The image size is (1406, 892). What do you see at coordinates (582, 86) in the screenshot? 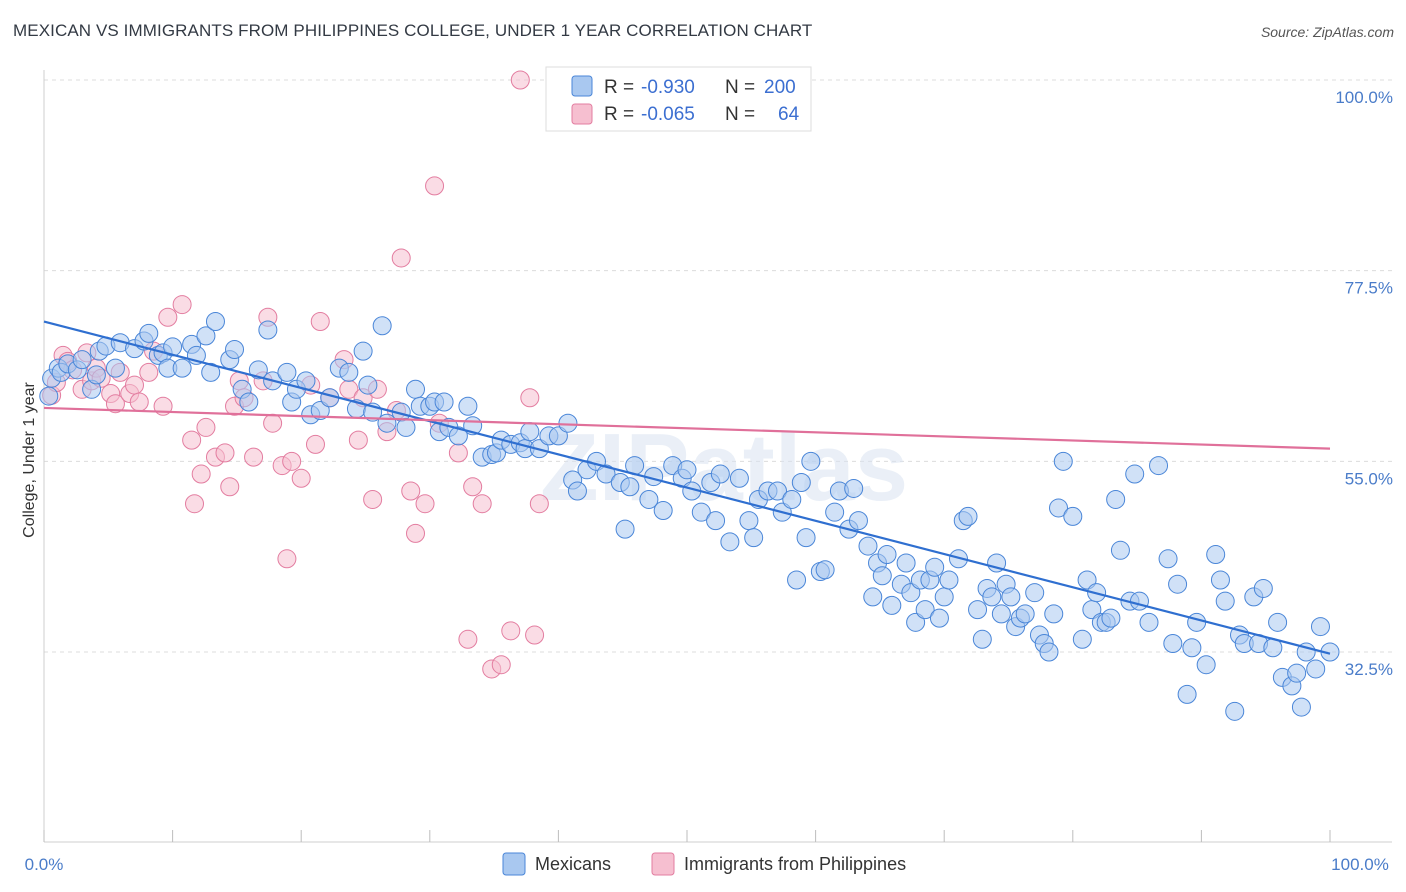
I see `legend-swatch-mexicans` at bounding box center [582, 86].